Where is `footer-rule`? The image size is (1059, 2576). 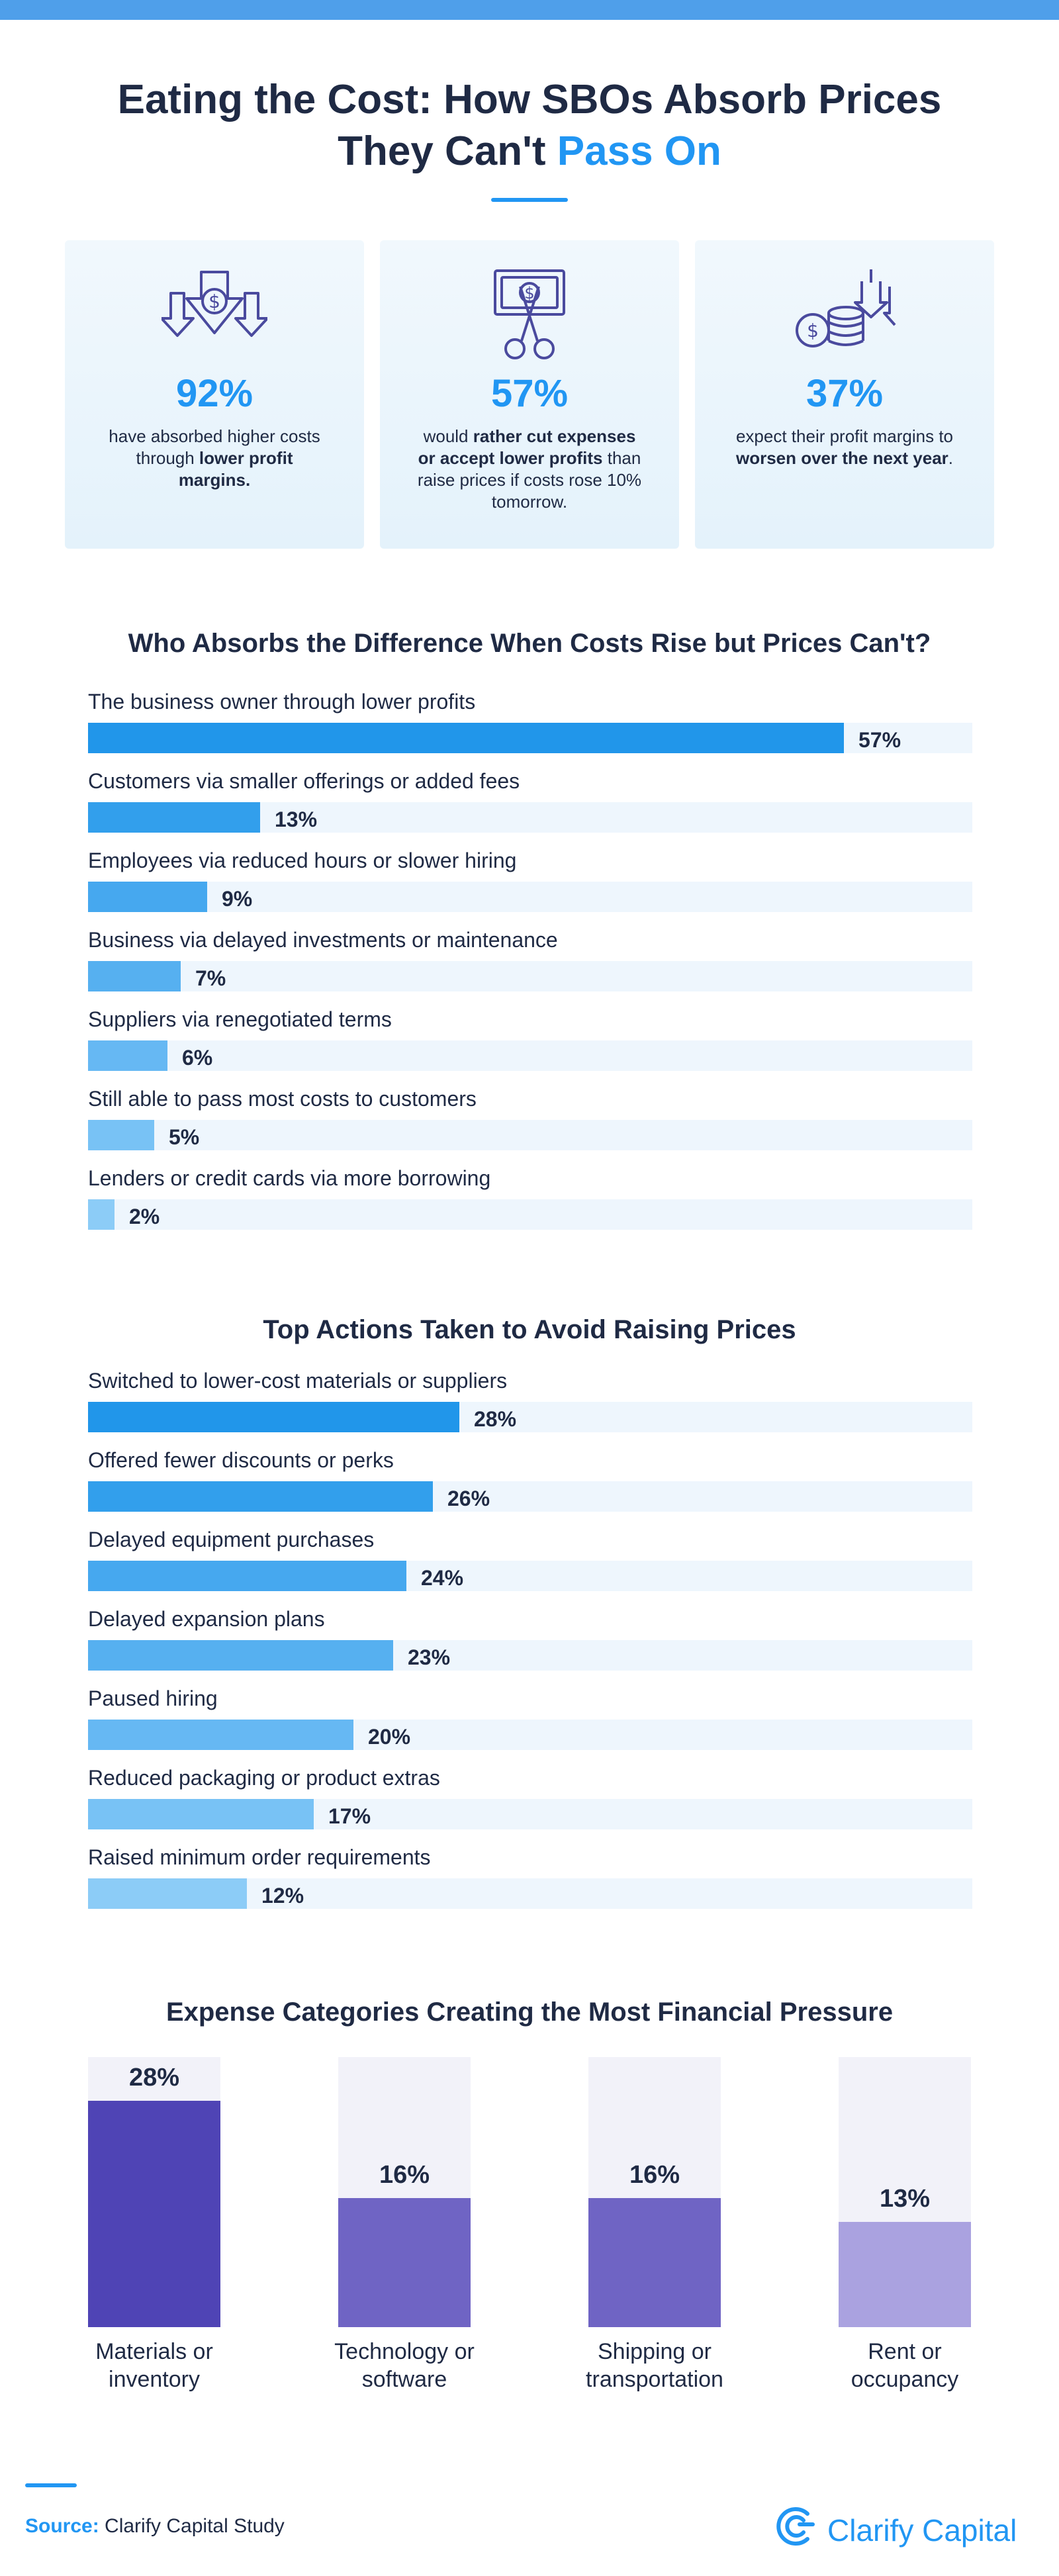
footer-rule is located at coordinates (51, 2485).